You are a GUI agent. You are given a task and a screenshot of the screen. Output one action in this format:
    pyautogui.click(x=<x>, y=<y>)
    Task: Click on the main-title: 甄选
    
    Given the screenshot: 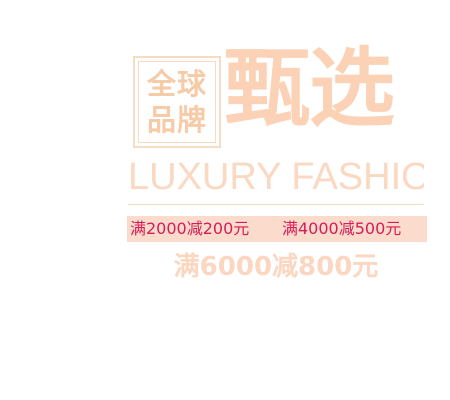 What is the action you would take?
    pyautogui.click(x=309, y=89)
    